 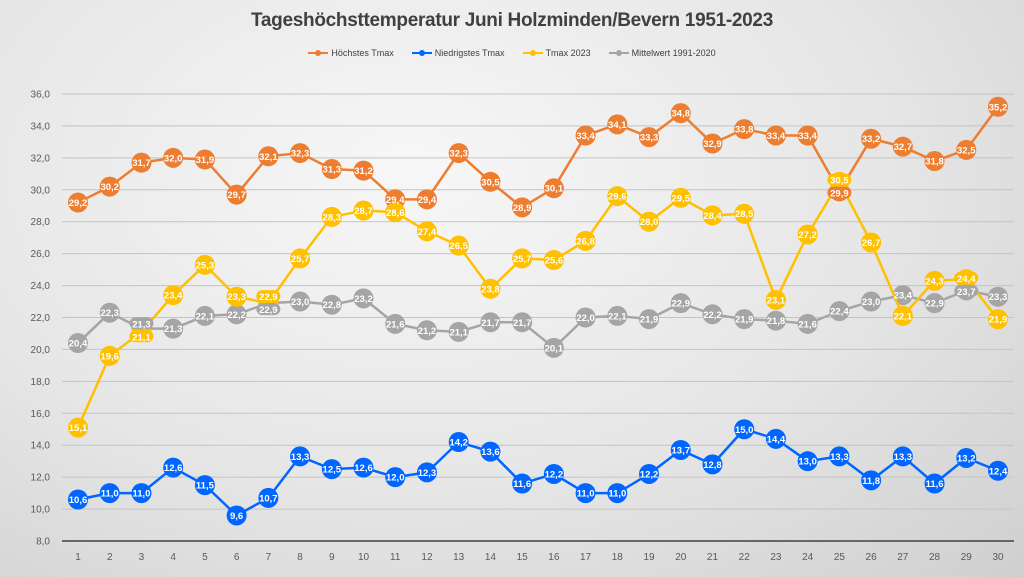 I want to click on y-tick-label: 32,0, so click(x=41, y=158).